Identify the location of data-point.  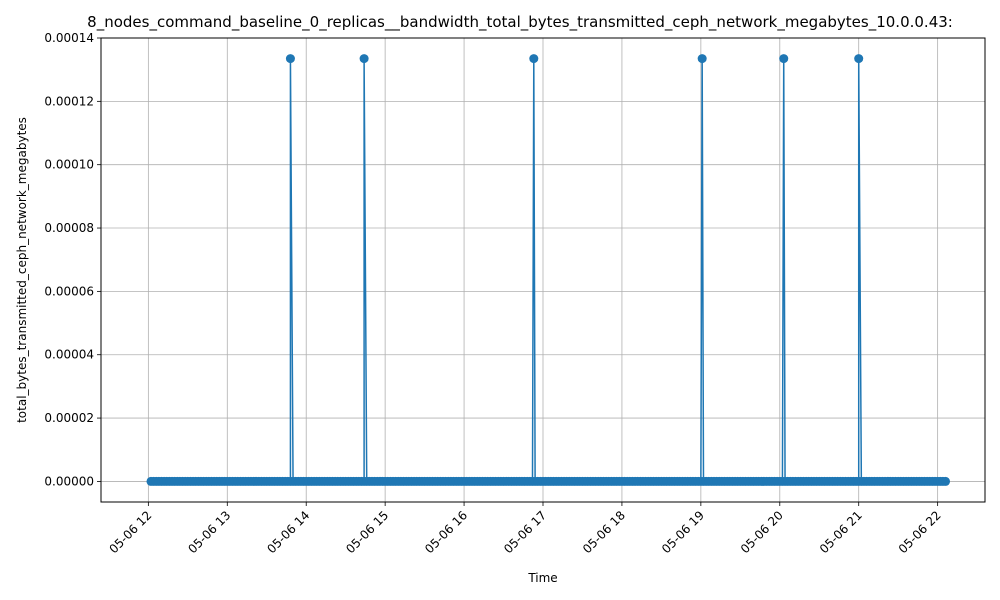
(946, 481).